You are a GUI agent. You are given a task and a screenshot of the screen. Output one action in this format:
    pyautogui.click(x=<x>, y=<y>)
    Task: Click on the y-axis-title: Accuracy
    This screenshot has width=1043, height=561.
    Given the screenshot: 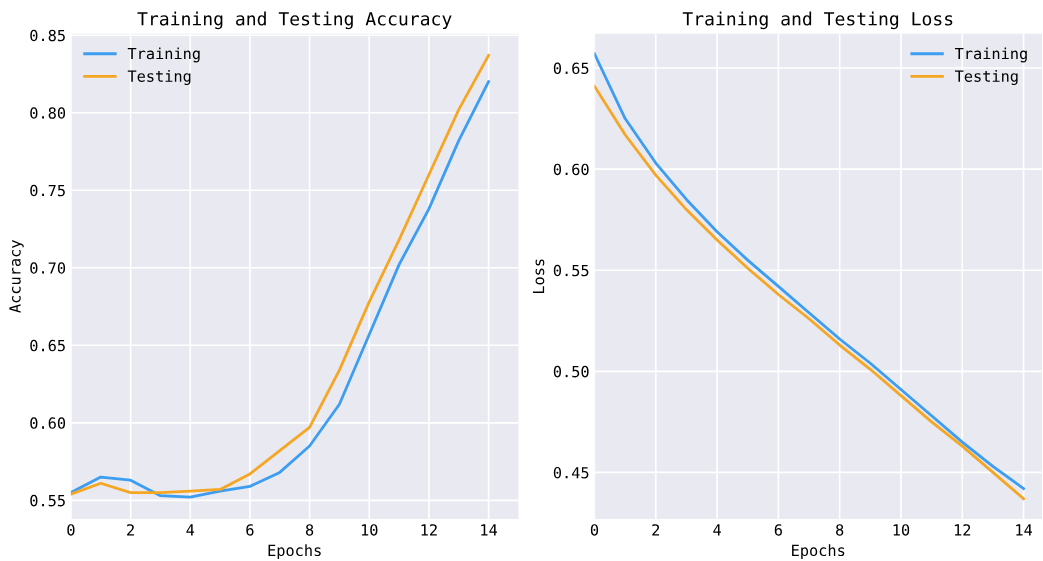 What is the action you would take?
    pyautogui.click(x=16, y=276)
    